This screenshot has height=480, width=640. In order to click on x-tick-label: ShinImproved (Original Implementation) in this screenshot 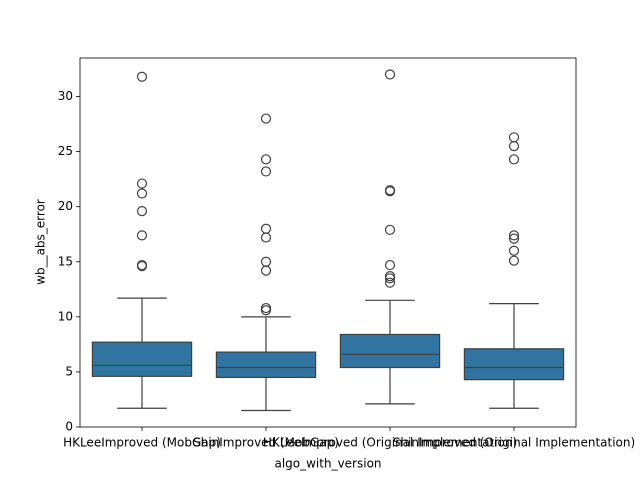, I will do `click(514, 443)`.